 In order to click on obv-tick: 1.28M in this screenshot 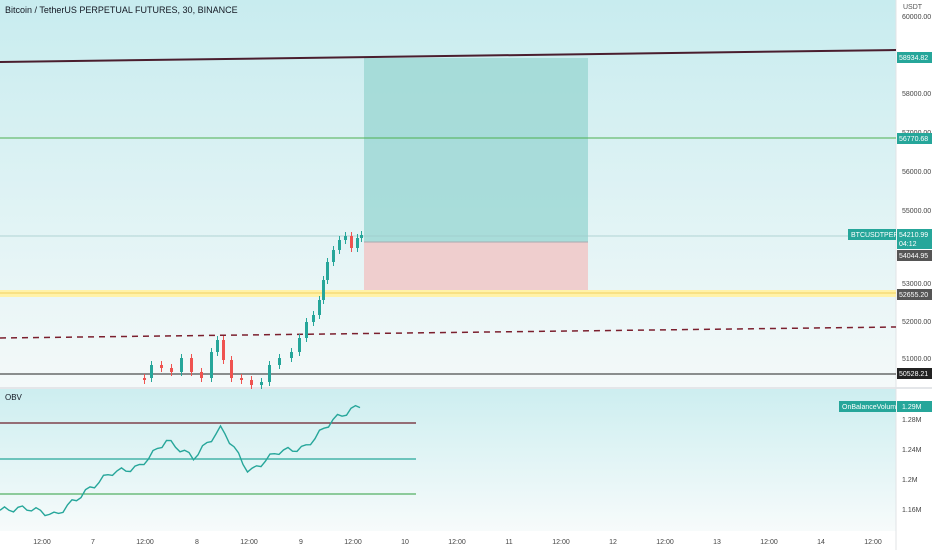, I will do `click(912, 420)`.